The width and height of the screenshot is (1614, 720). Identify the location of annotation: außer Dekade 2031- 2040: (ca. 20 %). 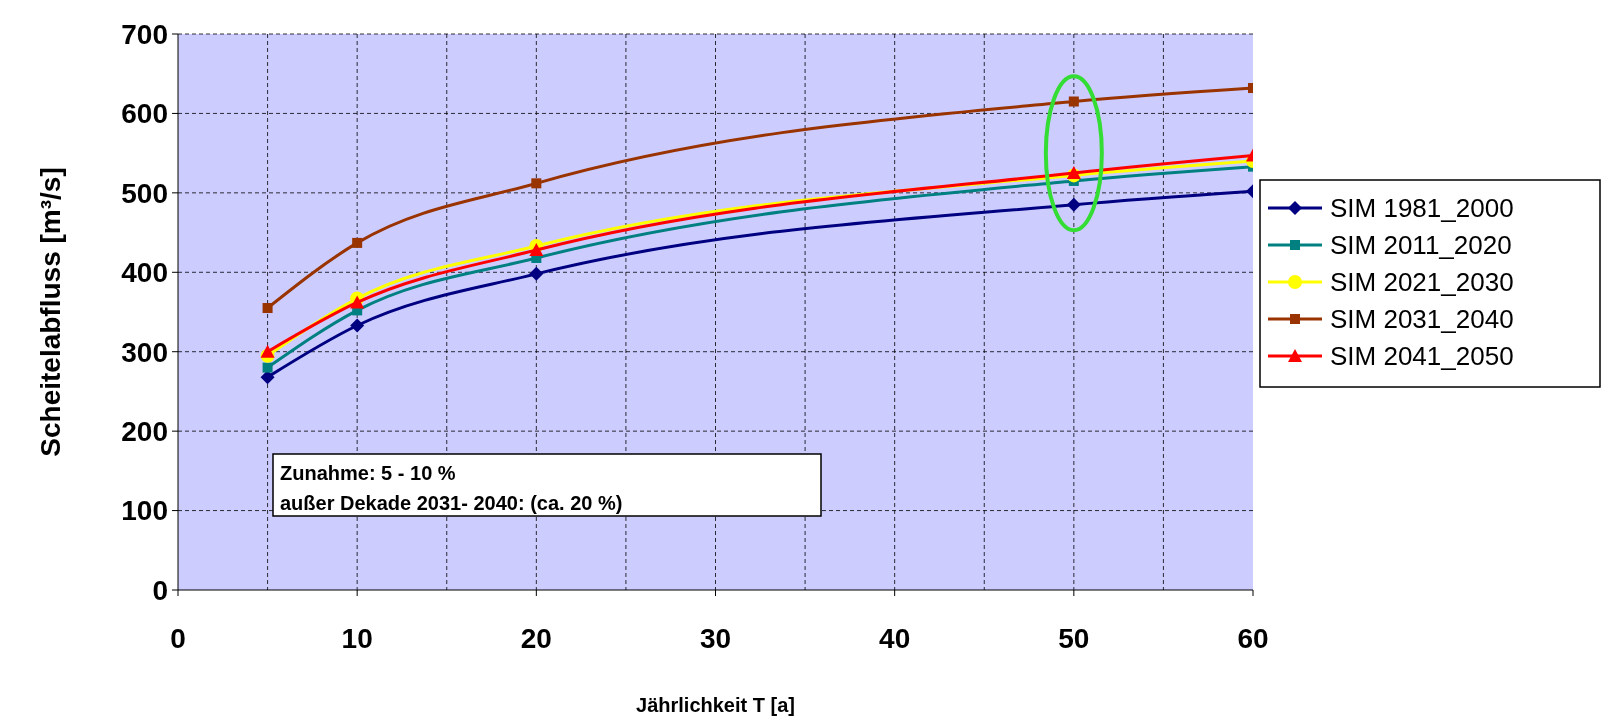
(451, 503).